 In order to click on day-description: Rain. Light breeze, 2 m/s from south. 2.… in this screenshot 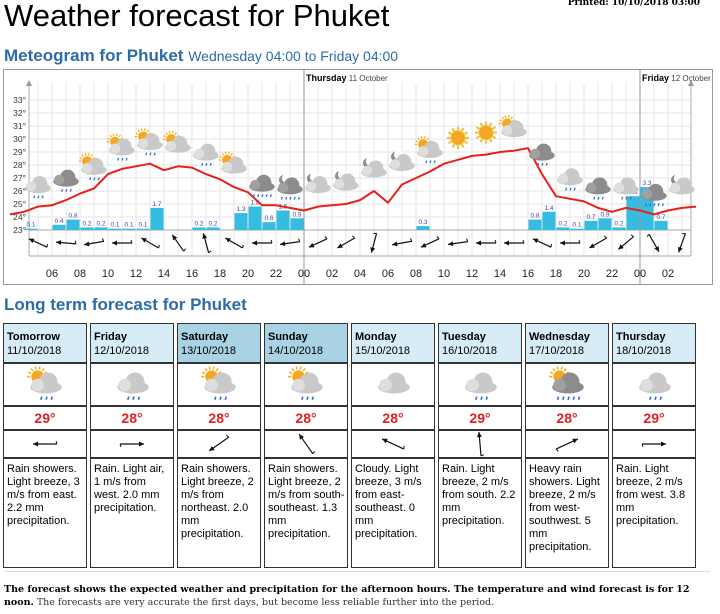, I will do `click(479, 495)`.